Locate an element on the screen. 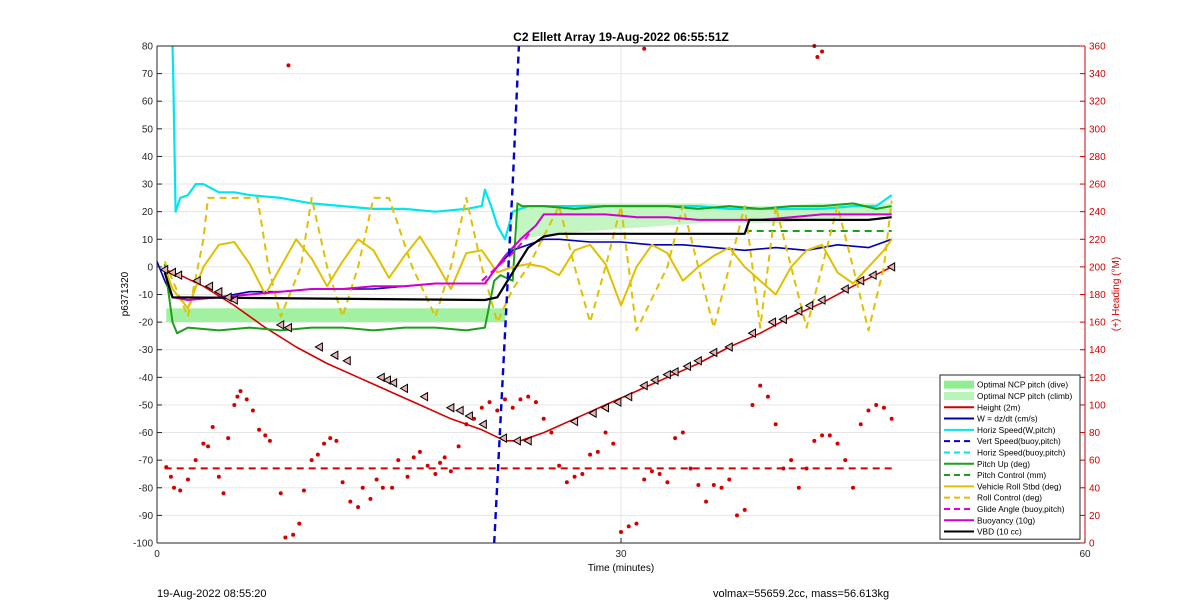  y-tick-label-left: -50 is located at coordinates (146, 405).